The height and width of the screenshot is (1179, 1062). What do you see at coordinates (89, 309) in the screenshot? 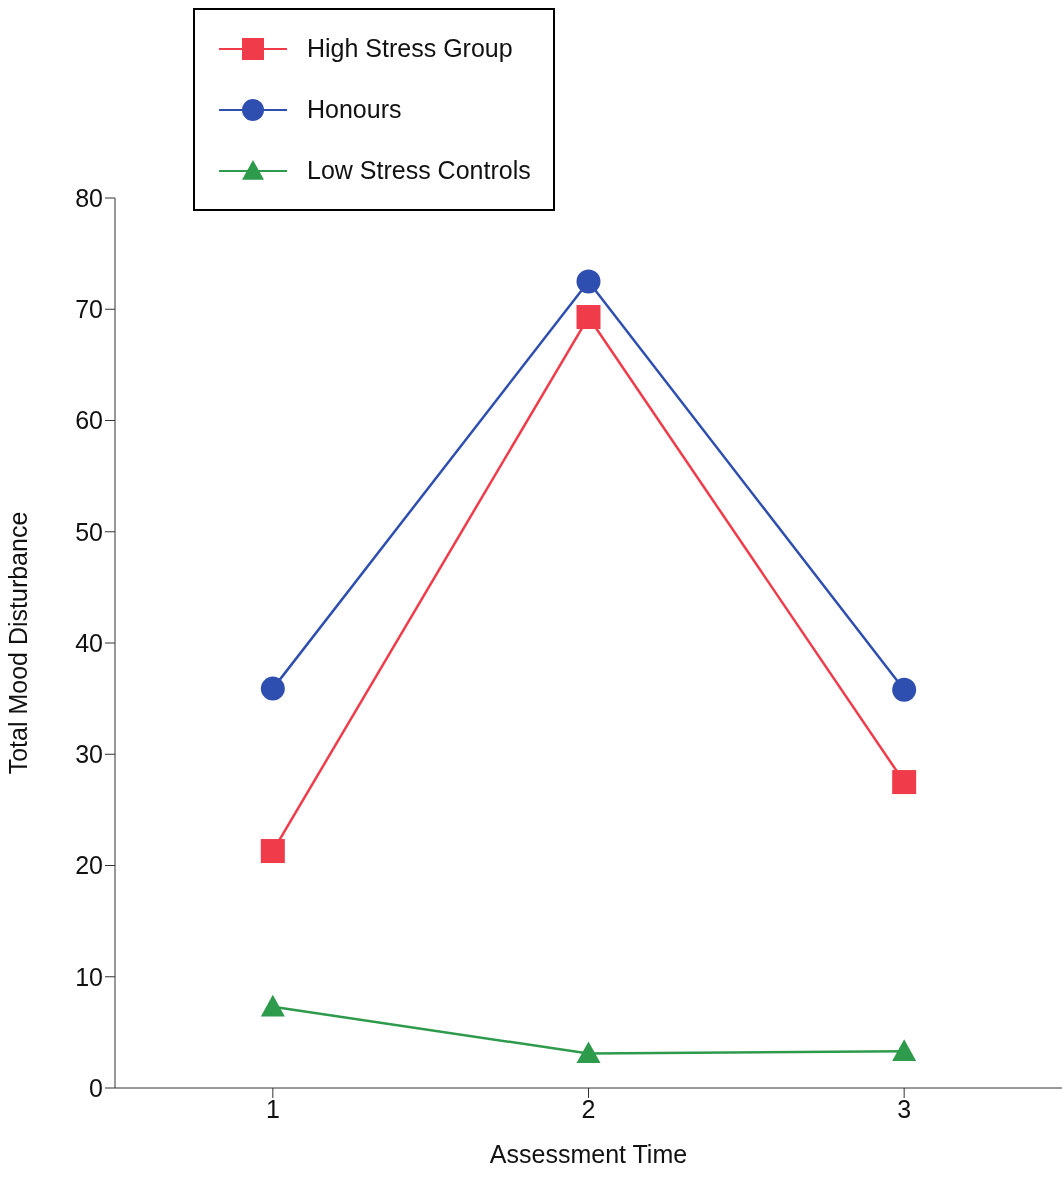
I see `y-tick-label: 70` at bounding box center [89, 309].